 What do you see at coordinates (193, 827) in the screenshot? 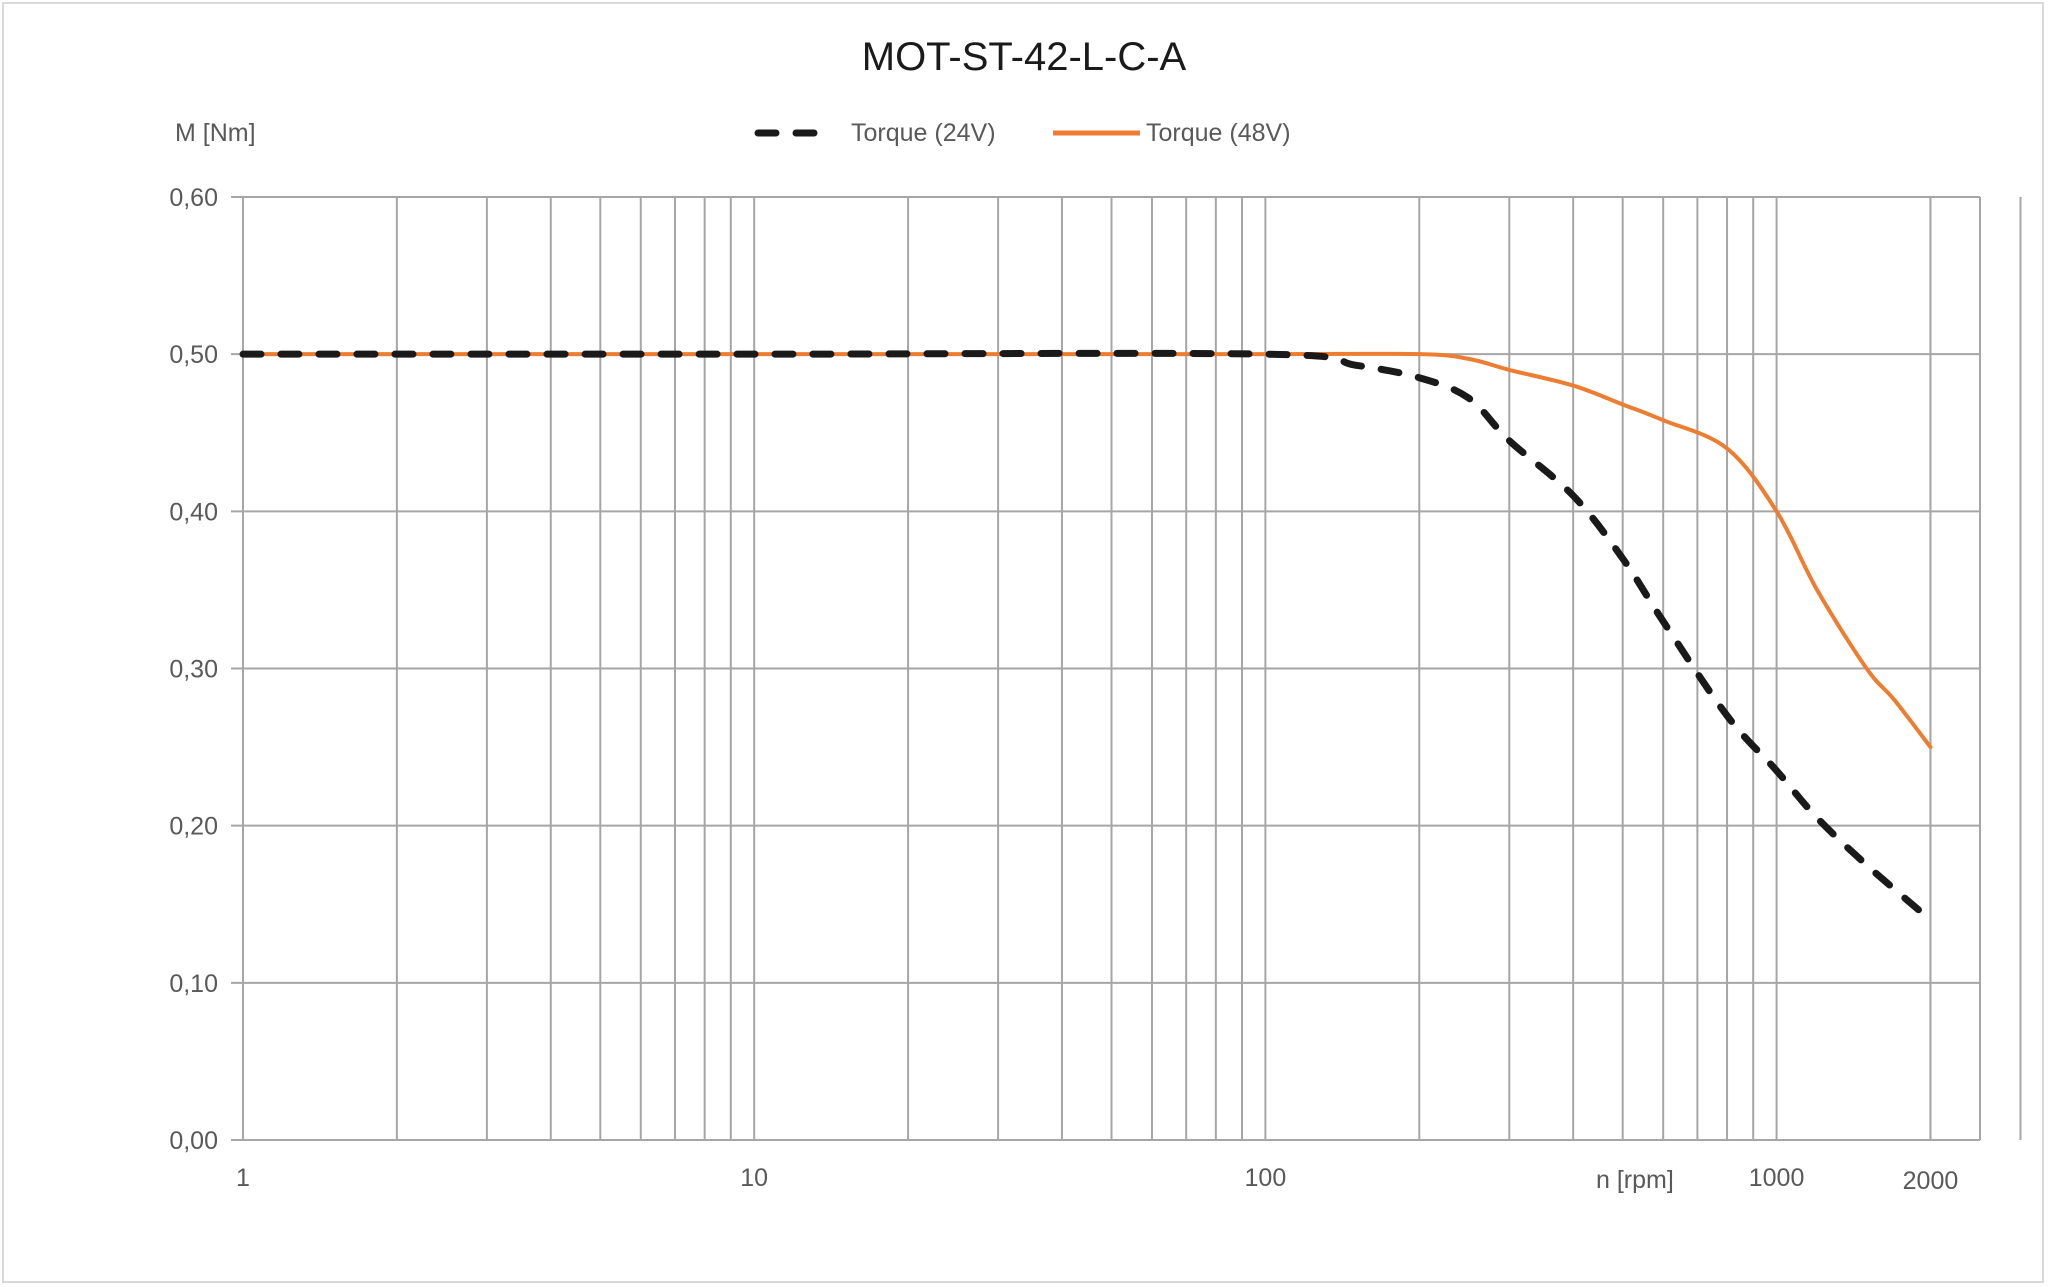
I see `y-tick-label: 0,20` at bounding box center [193, 827].